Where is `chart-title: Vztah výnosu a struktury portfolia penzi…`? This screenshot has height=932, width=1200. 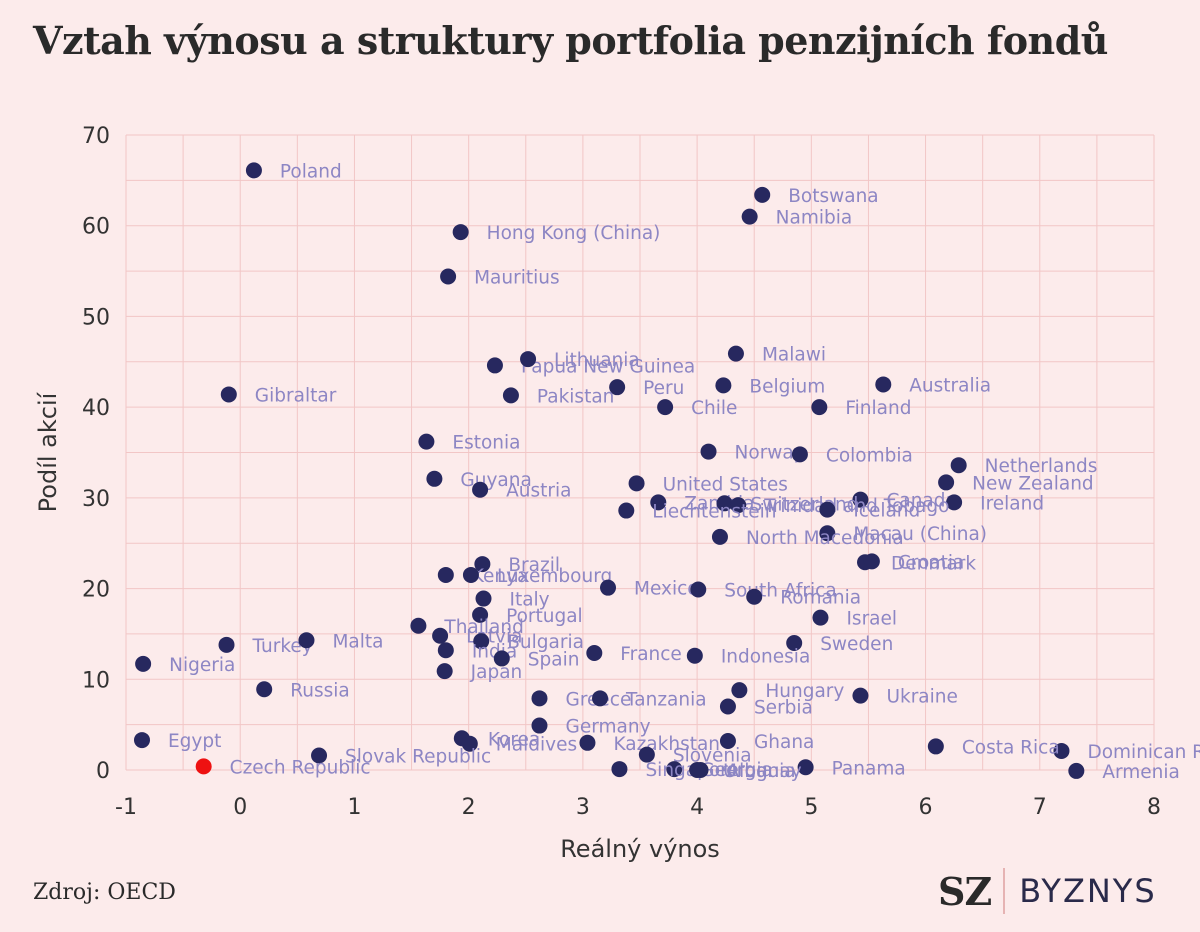
chart-title: Vztah výnosu a struktury portfolia penzi… is located at coordinates (570, 40).